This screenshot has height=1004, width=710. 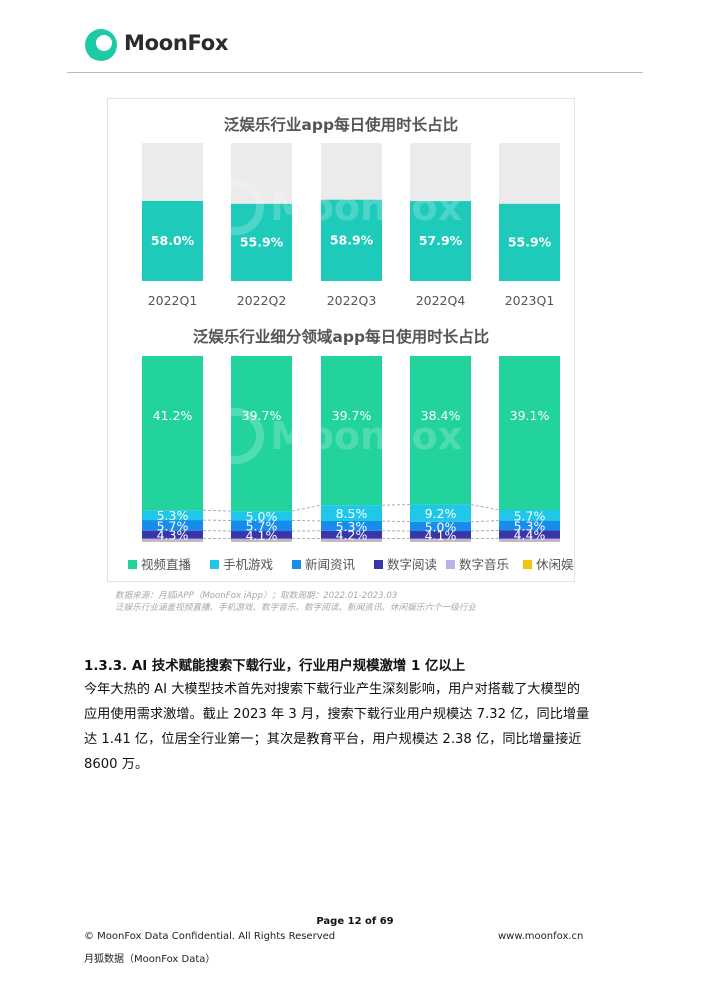 I want to click on paragraph-line: 今年大热的 AI 大模型技术首先对搜索下载行业产生深刻影响，用户对搭载了大模型的, so click(x=332, y=689).